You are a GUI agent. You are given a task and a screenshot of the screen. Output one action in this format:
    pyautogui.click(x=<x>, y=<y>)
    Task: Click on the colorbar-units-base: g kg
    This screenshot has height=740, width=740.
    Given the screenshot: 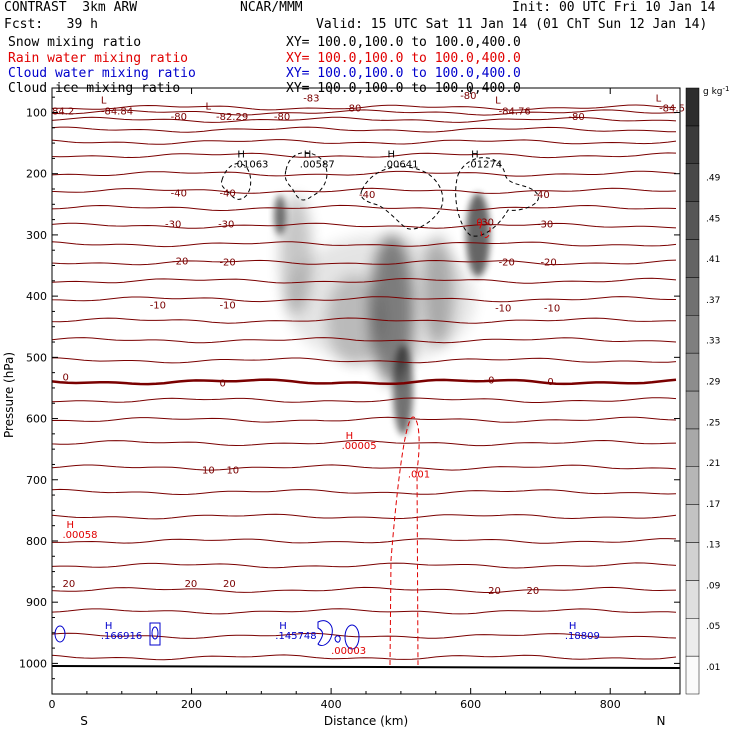 What is the action you would take?
    pyautogui.click(x=713, y=92)
    